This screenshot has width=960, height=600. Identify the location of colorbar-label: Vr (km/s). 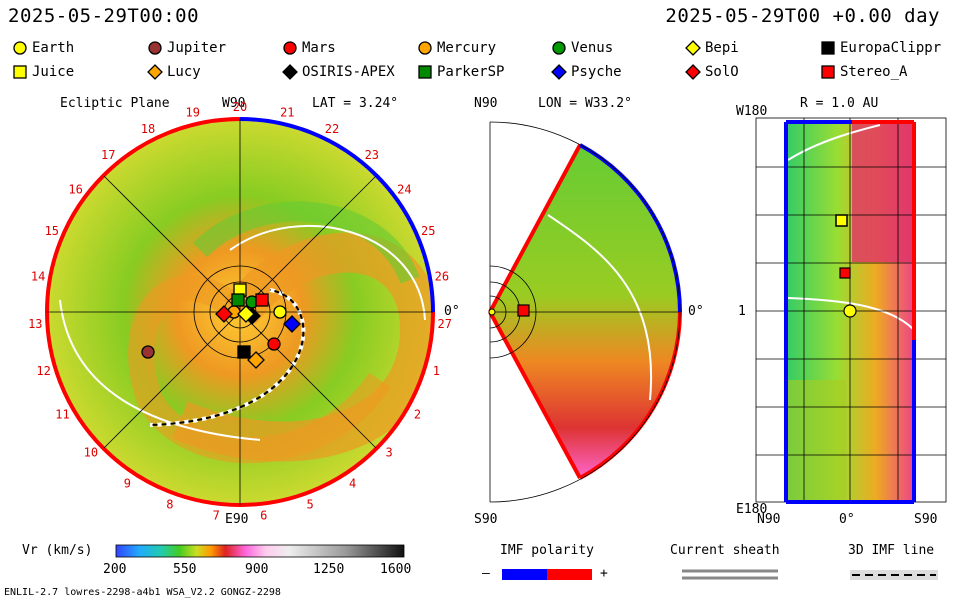
(57, 550).